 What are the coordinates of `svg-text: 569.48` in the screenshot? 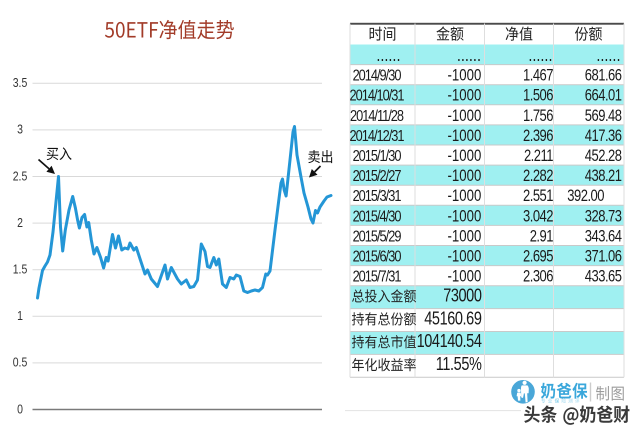 It's located at (603, 117).